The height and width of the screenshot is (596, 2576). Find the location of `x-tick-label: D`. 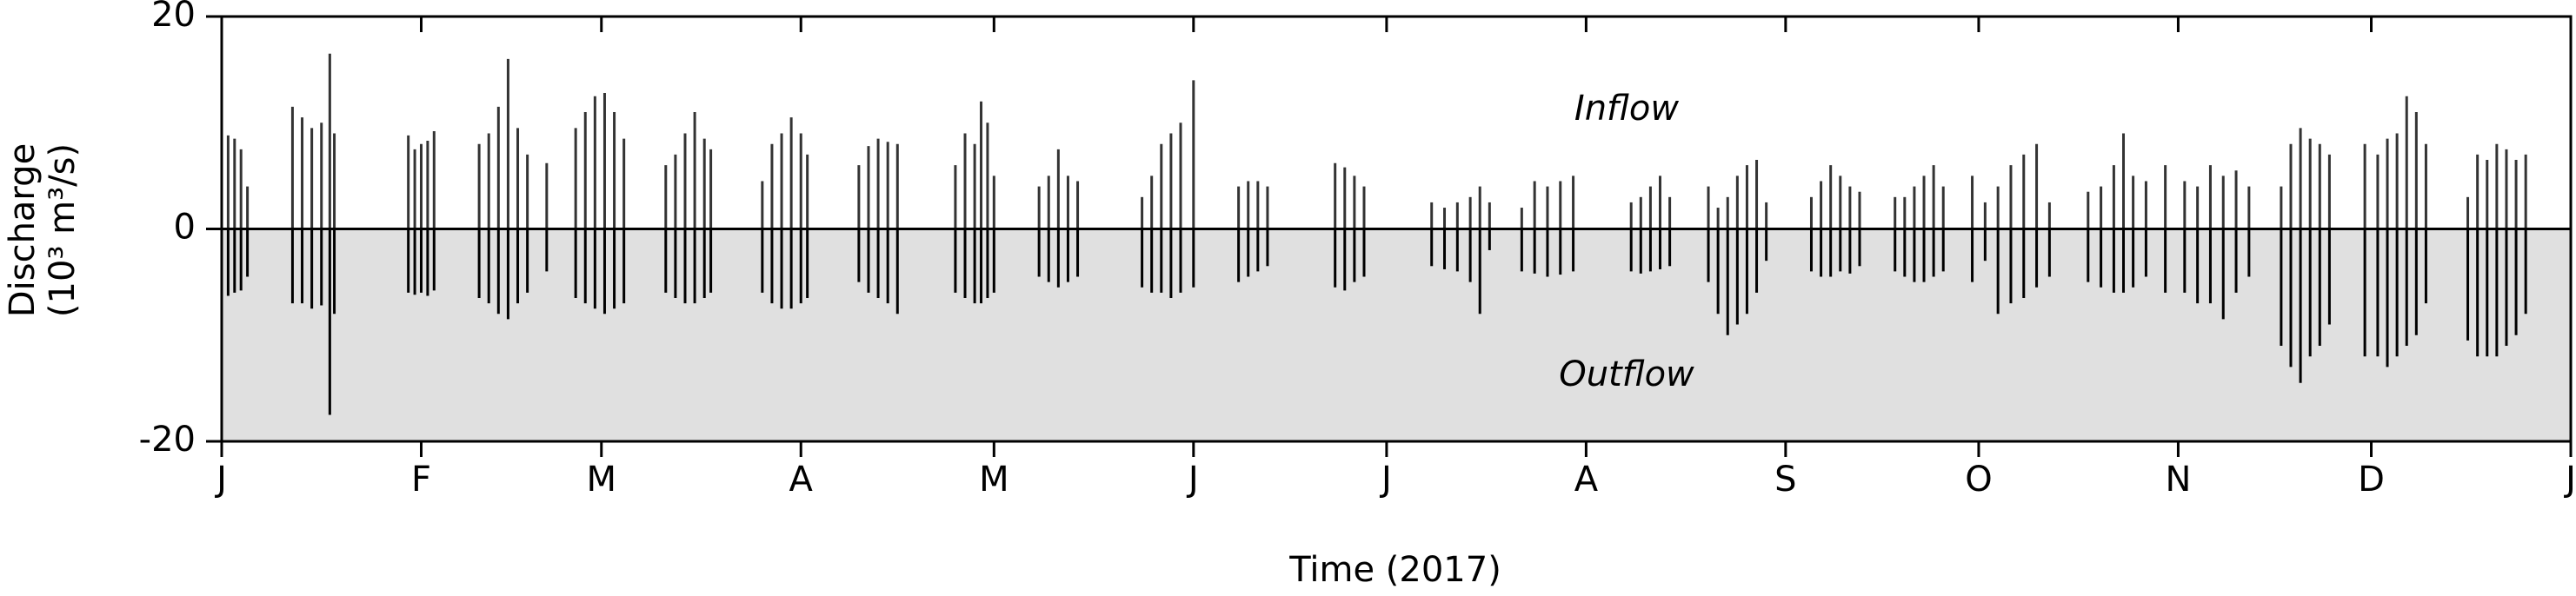

x-tick-label: D is located at coordinates (2371, 480).